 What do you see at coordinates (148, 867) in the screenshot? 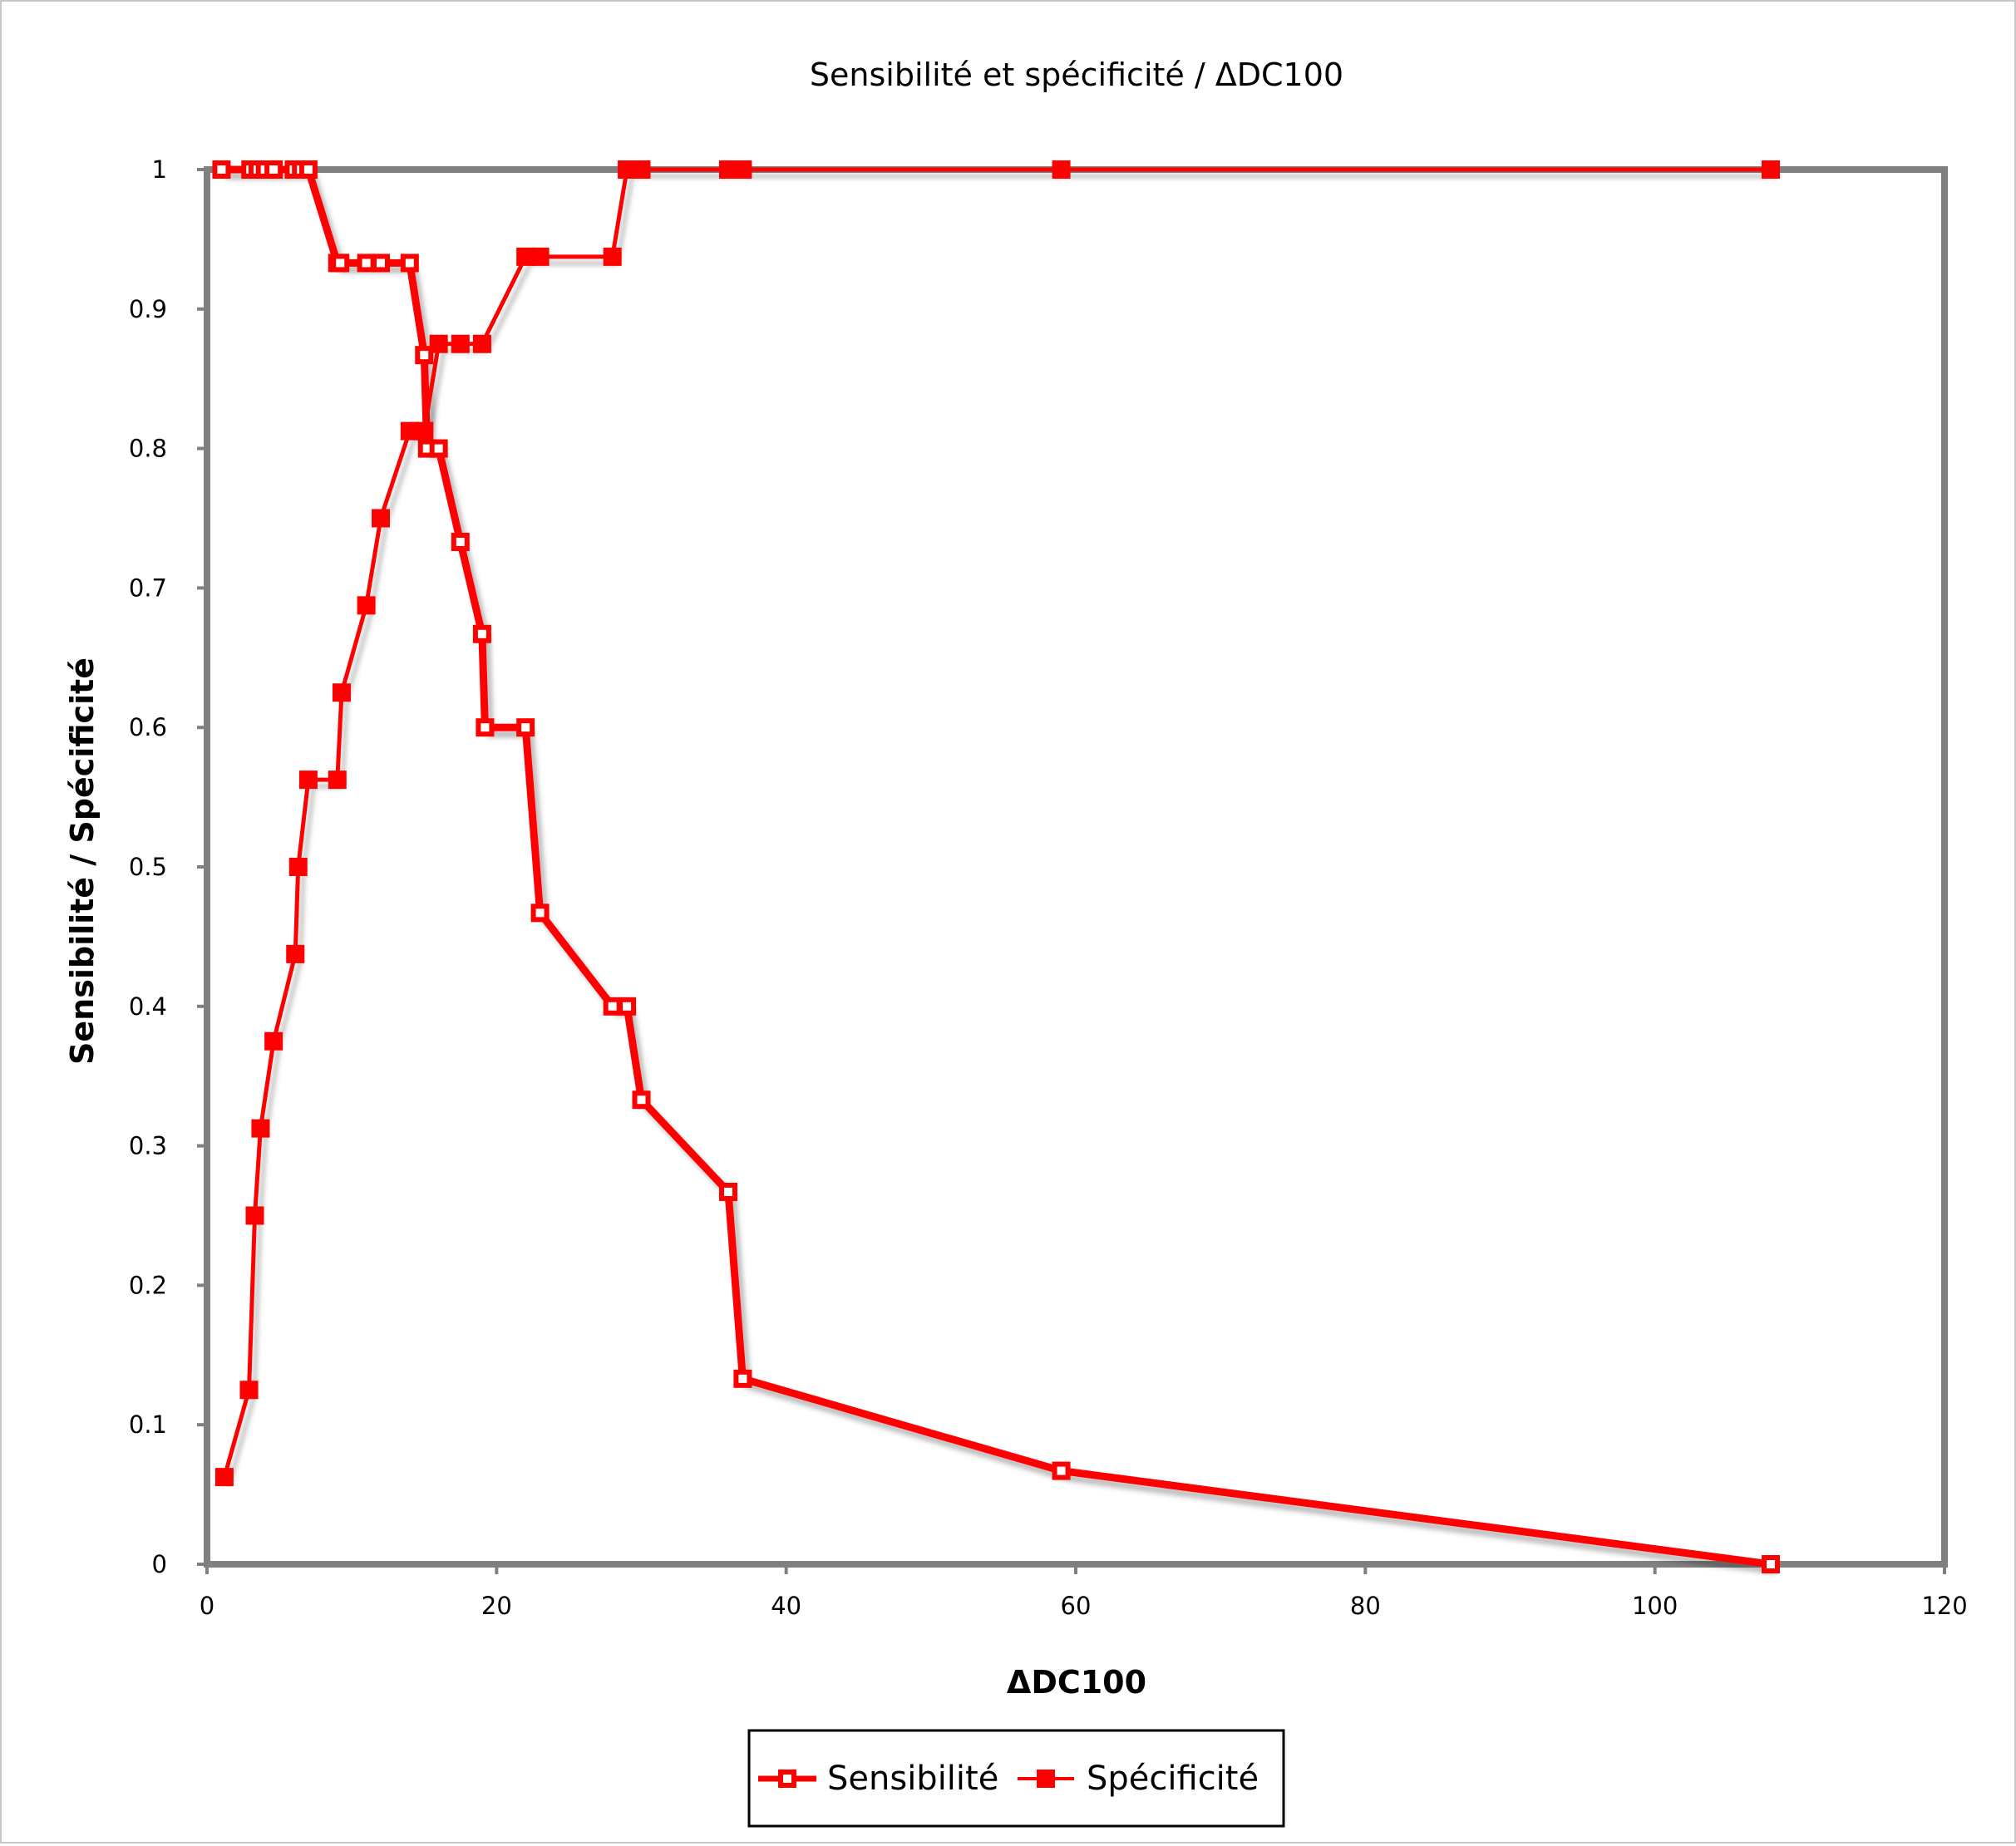
I see `y-tick-label: 0.5` at bounding box center [148, 867].